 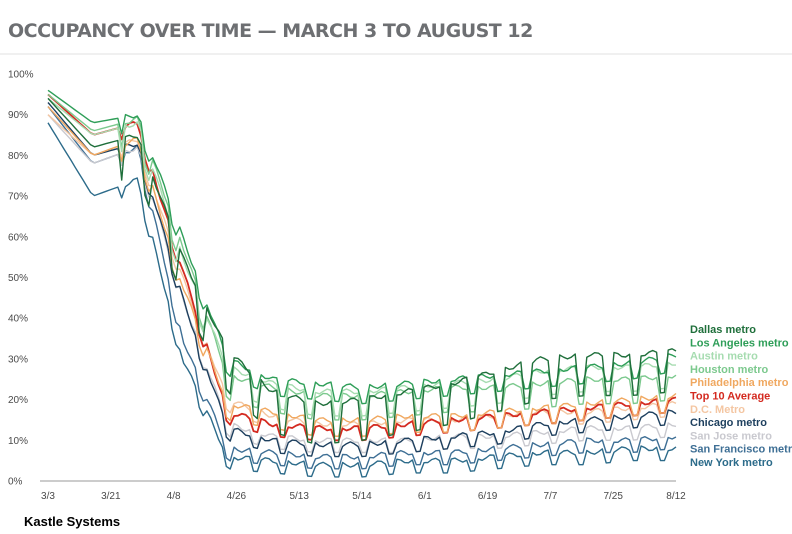 What do you see at coordinates (550, 496) in the screenshot?
I see `x-tick-label: 7/7` at bounding box center [550, 496].